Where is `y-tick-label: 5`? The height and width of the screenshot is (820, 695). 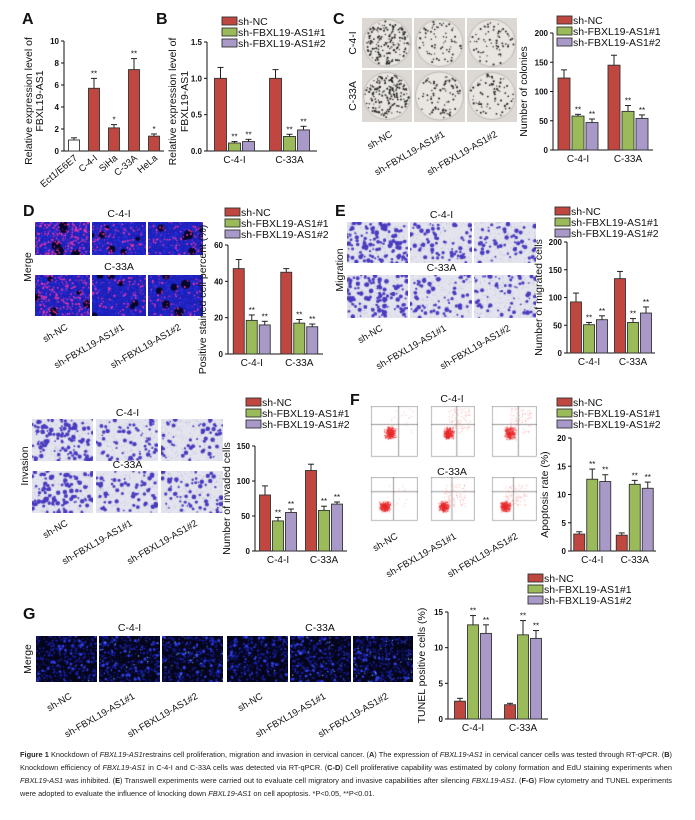
y-tick-label: 5 is located at coordinates (441, 683).